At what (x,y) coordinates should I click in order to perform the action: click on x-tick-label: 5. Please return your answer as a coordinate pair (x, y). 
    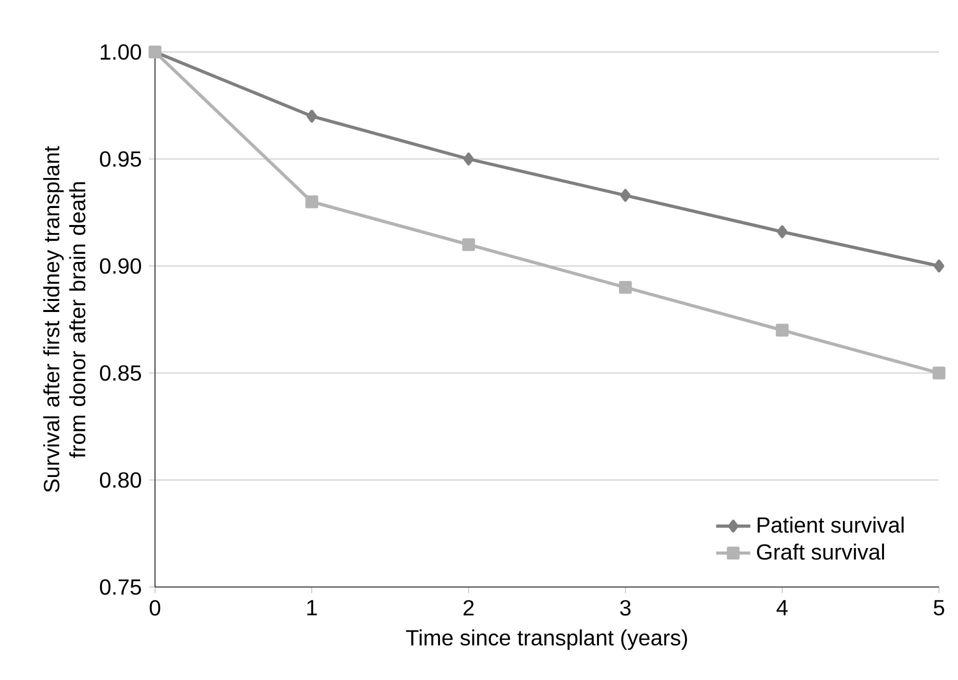
    Looking at the image, I should click on (939, 608).